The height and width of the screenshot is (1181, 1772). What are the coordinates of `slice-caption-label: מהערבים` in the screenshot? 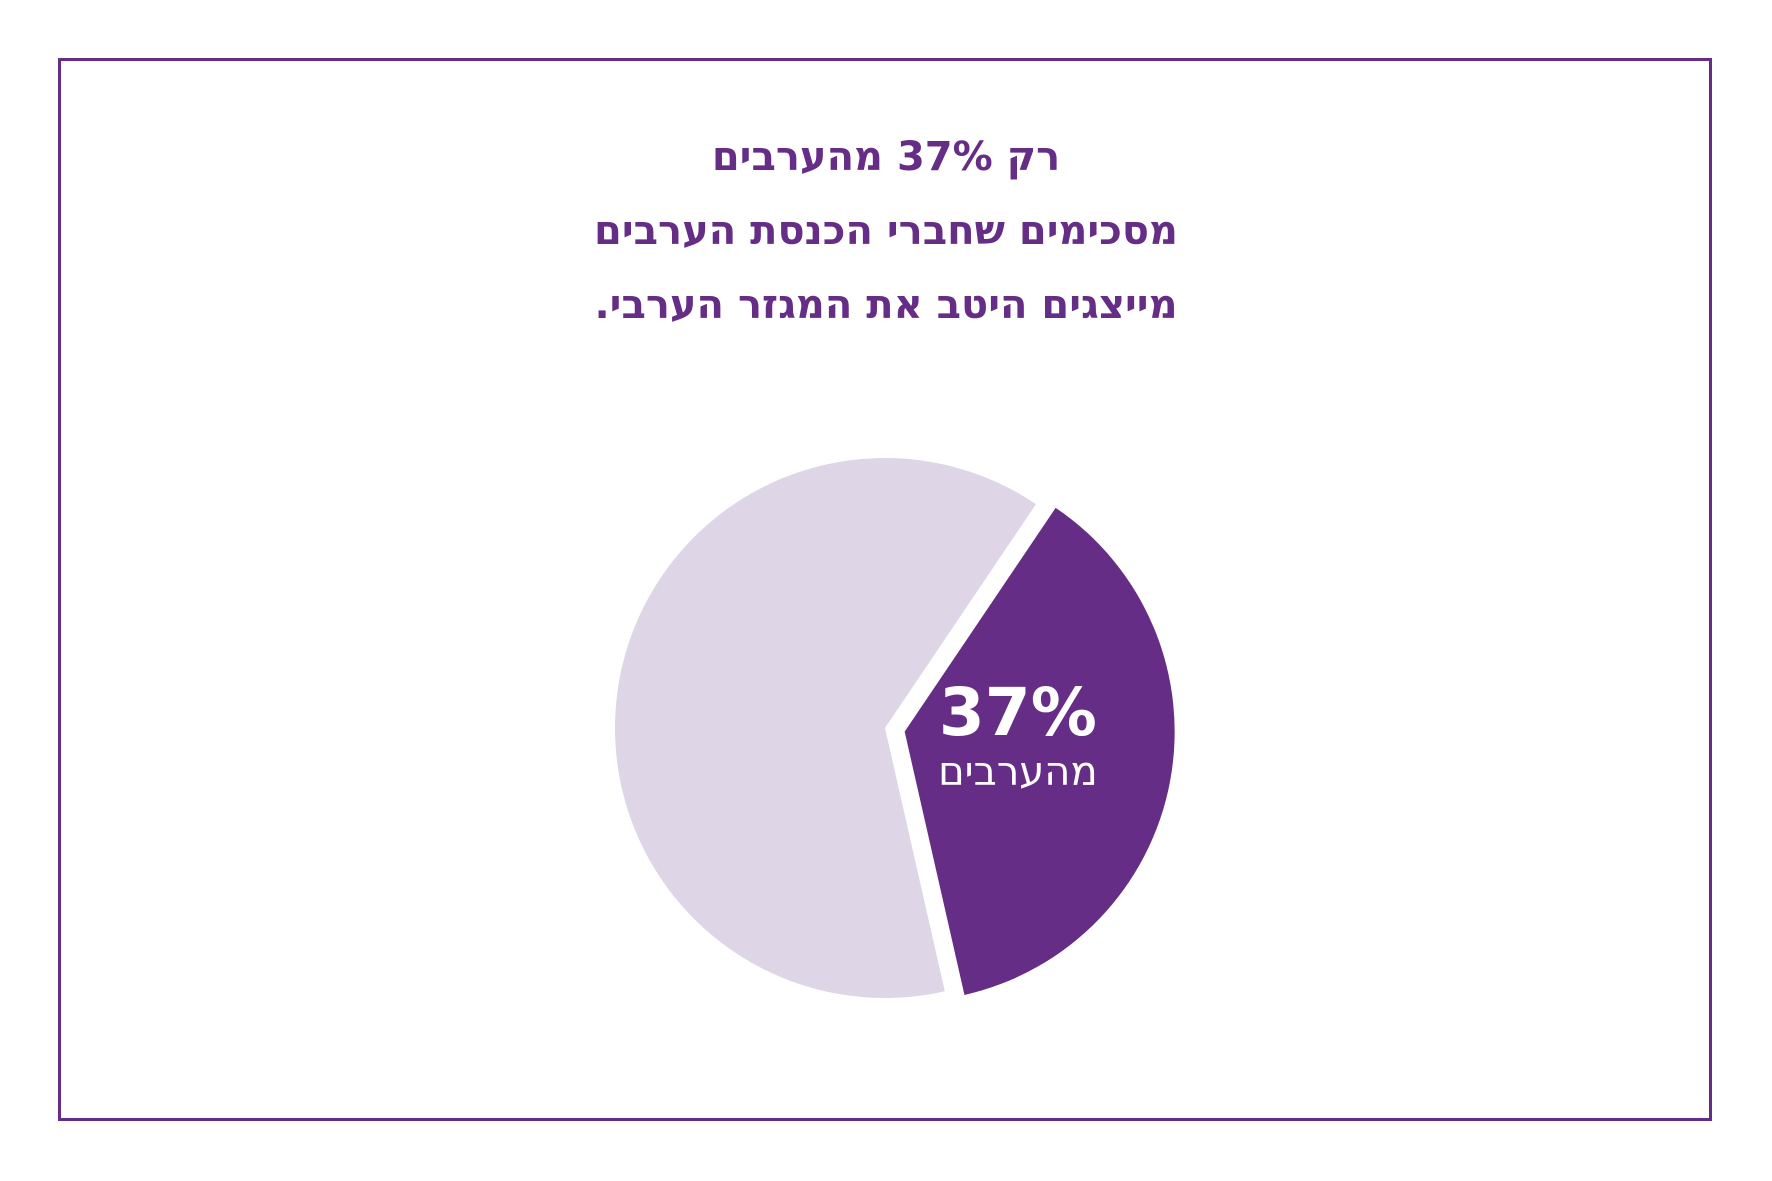 It's located at (1018, 772).